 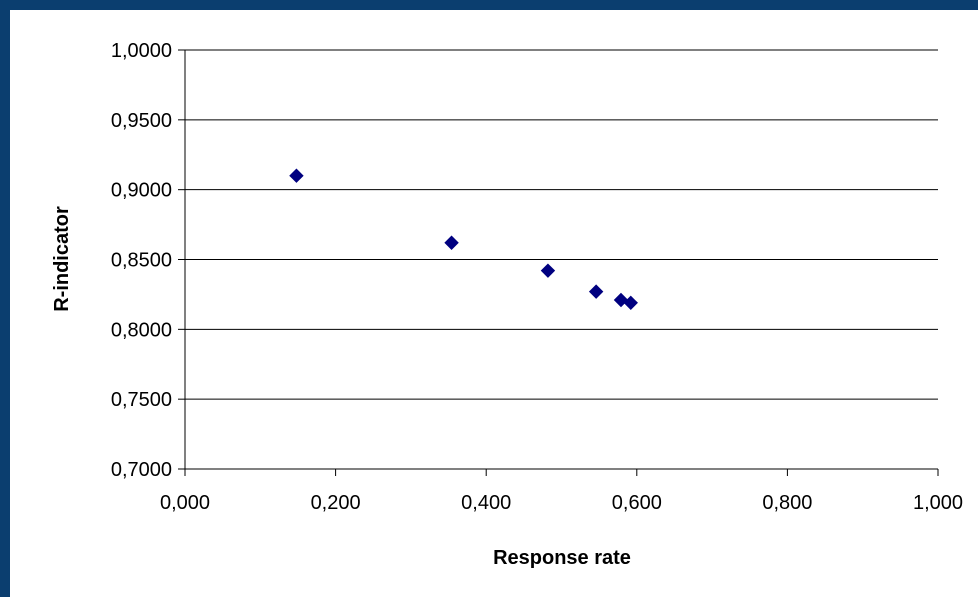 I want to click on y-axis-title: R-indicator, so click(x=62, y=259).